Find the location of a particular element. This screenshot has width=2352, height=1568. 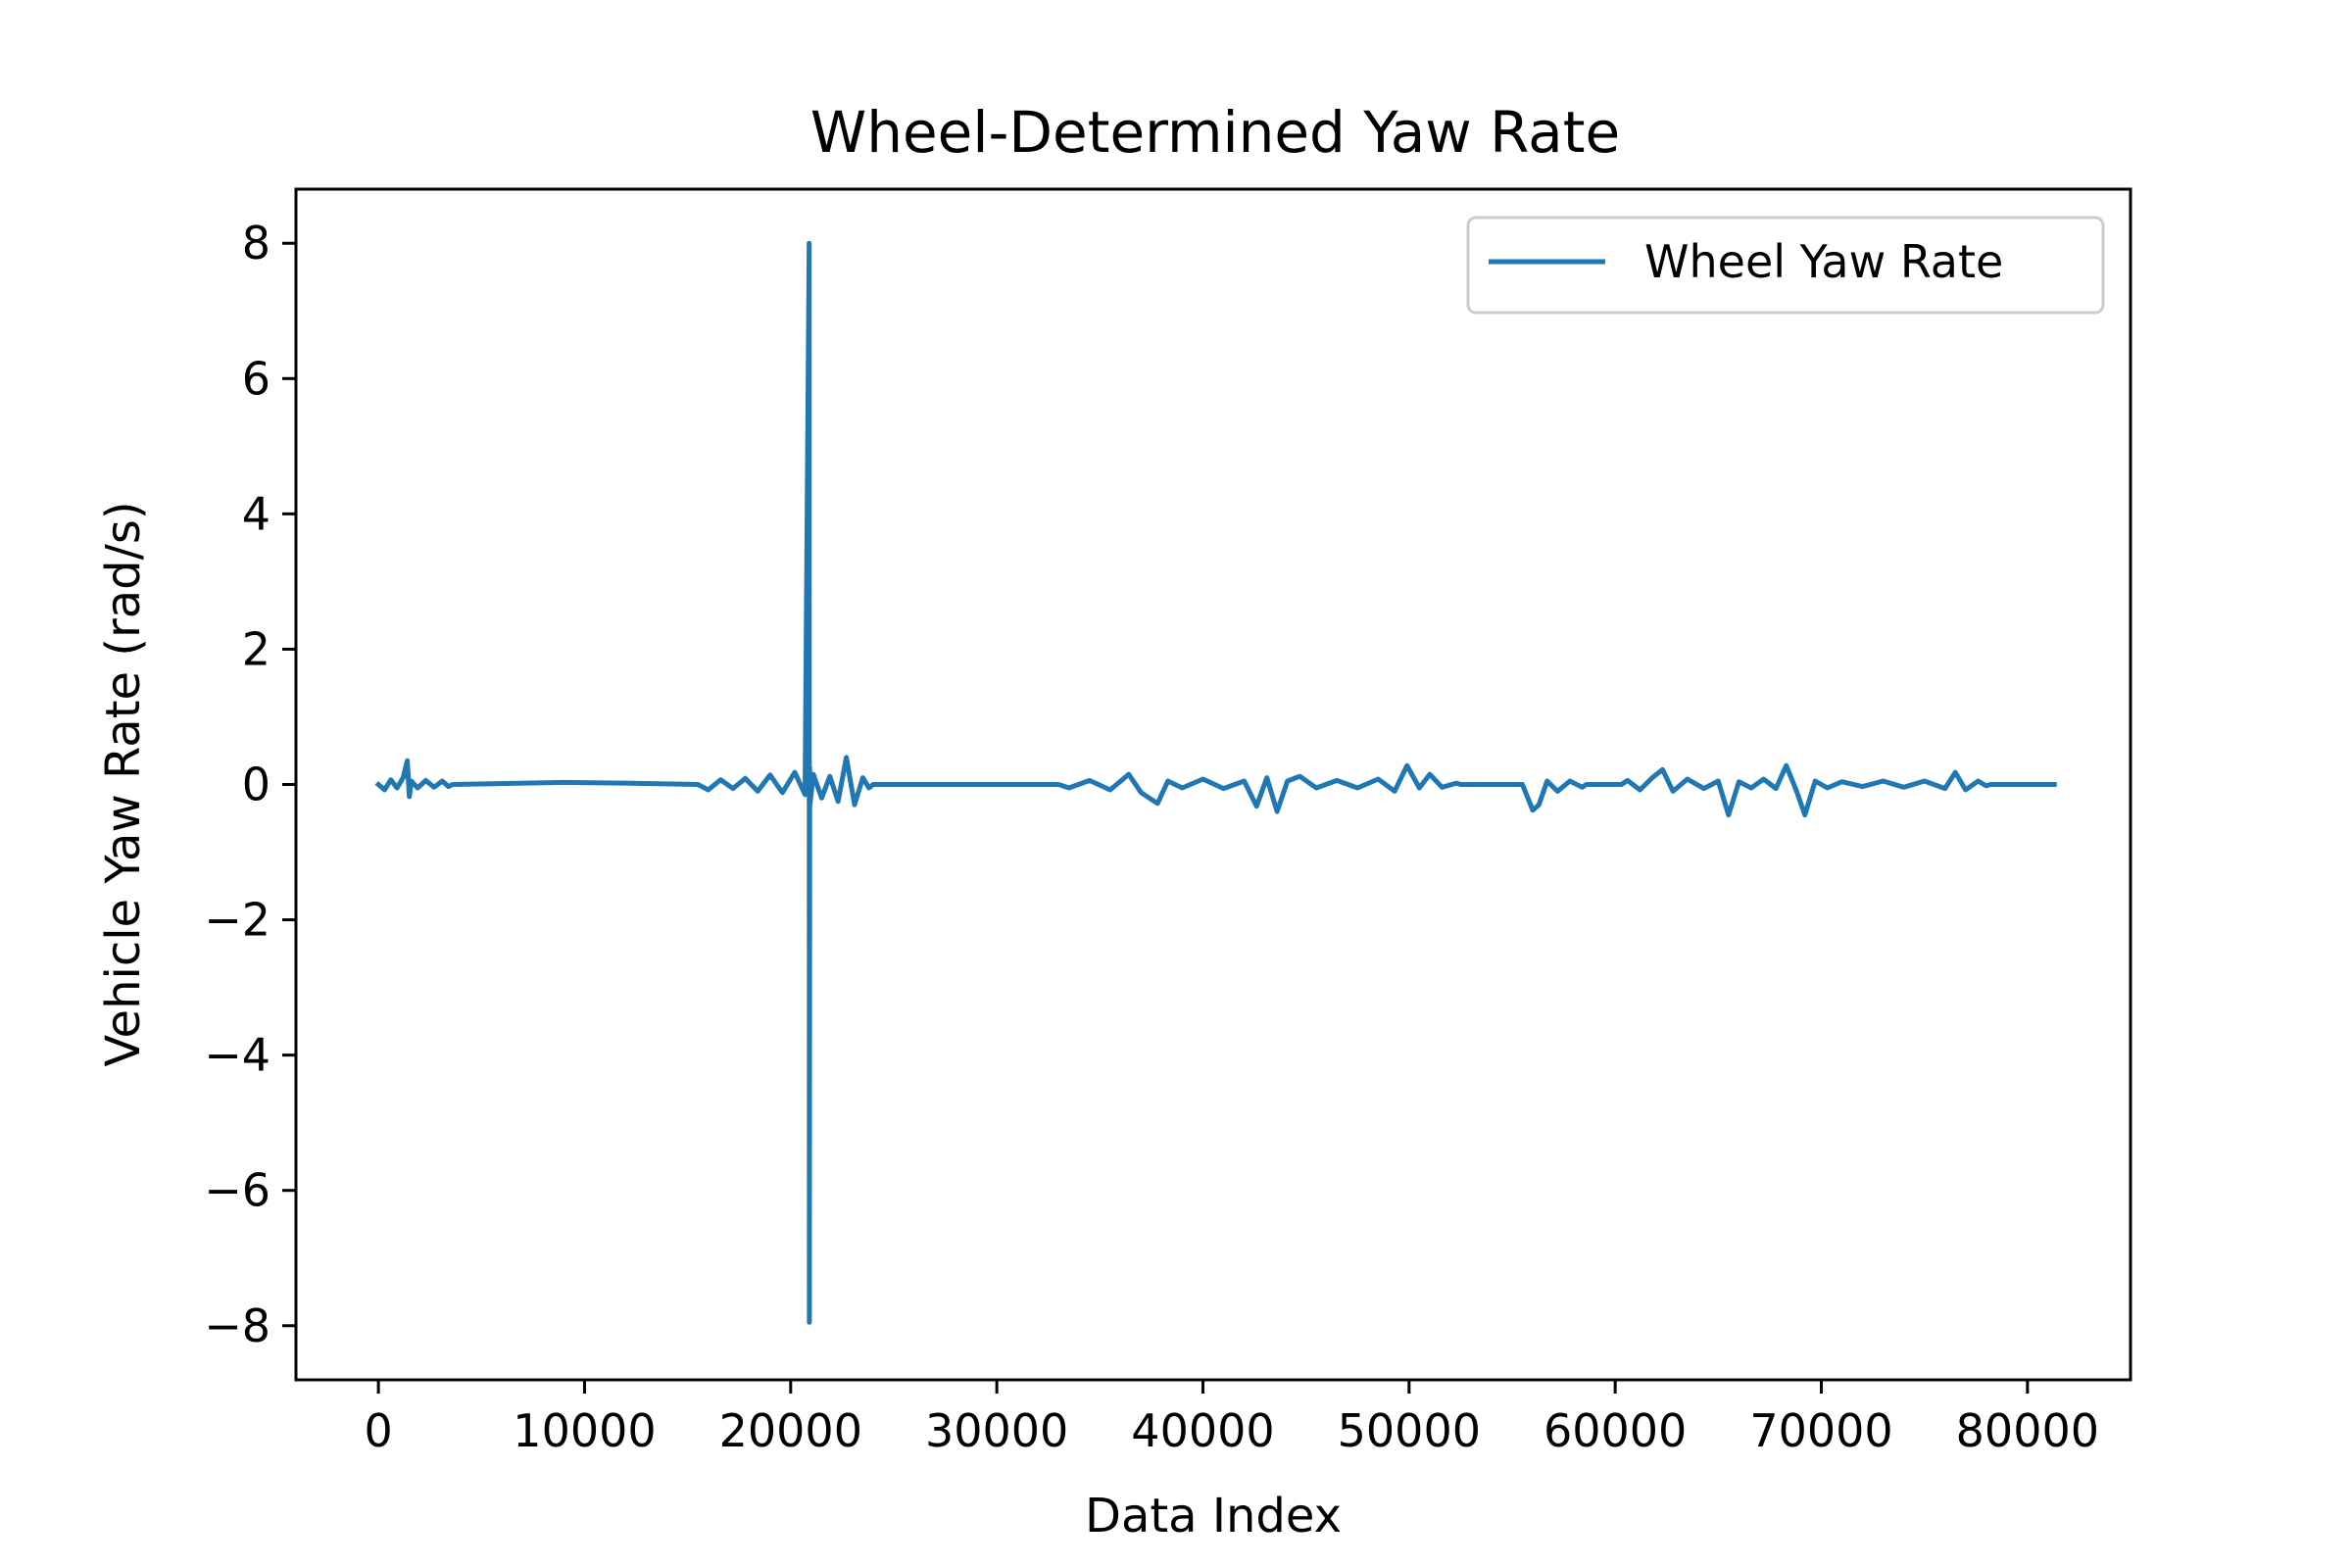

x-tick-label: 30000 is located at coordinates (996, 1430).